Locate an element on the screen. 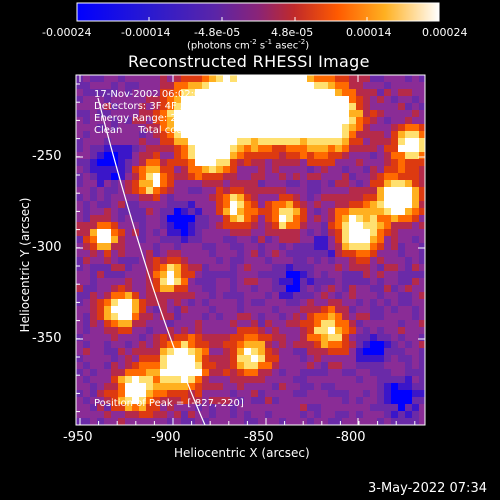 This screenshot has width=500, height=500. info-detectors: Detectors: 3F 4F 5F 6F 7F 8F, All 0 is located at coordinates (180, 106).